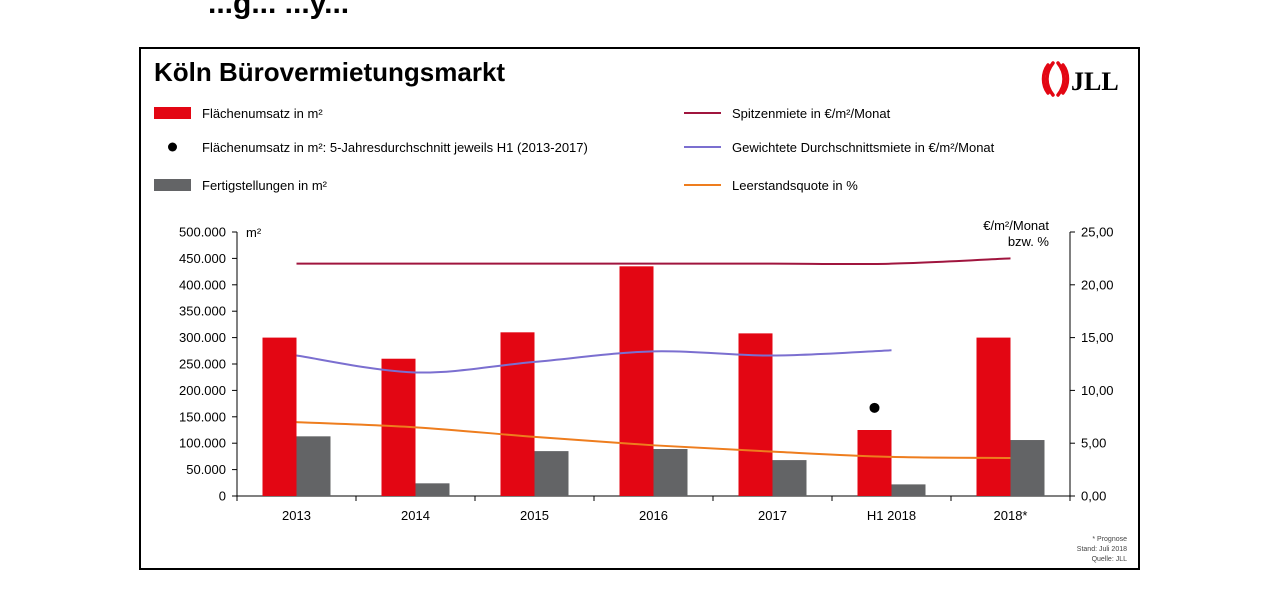 The image size is (1280, 602). I want to click on point-5yr-average-h1-2018, so click(874, 407).